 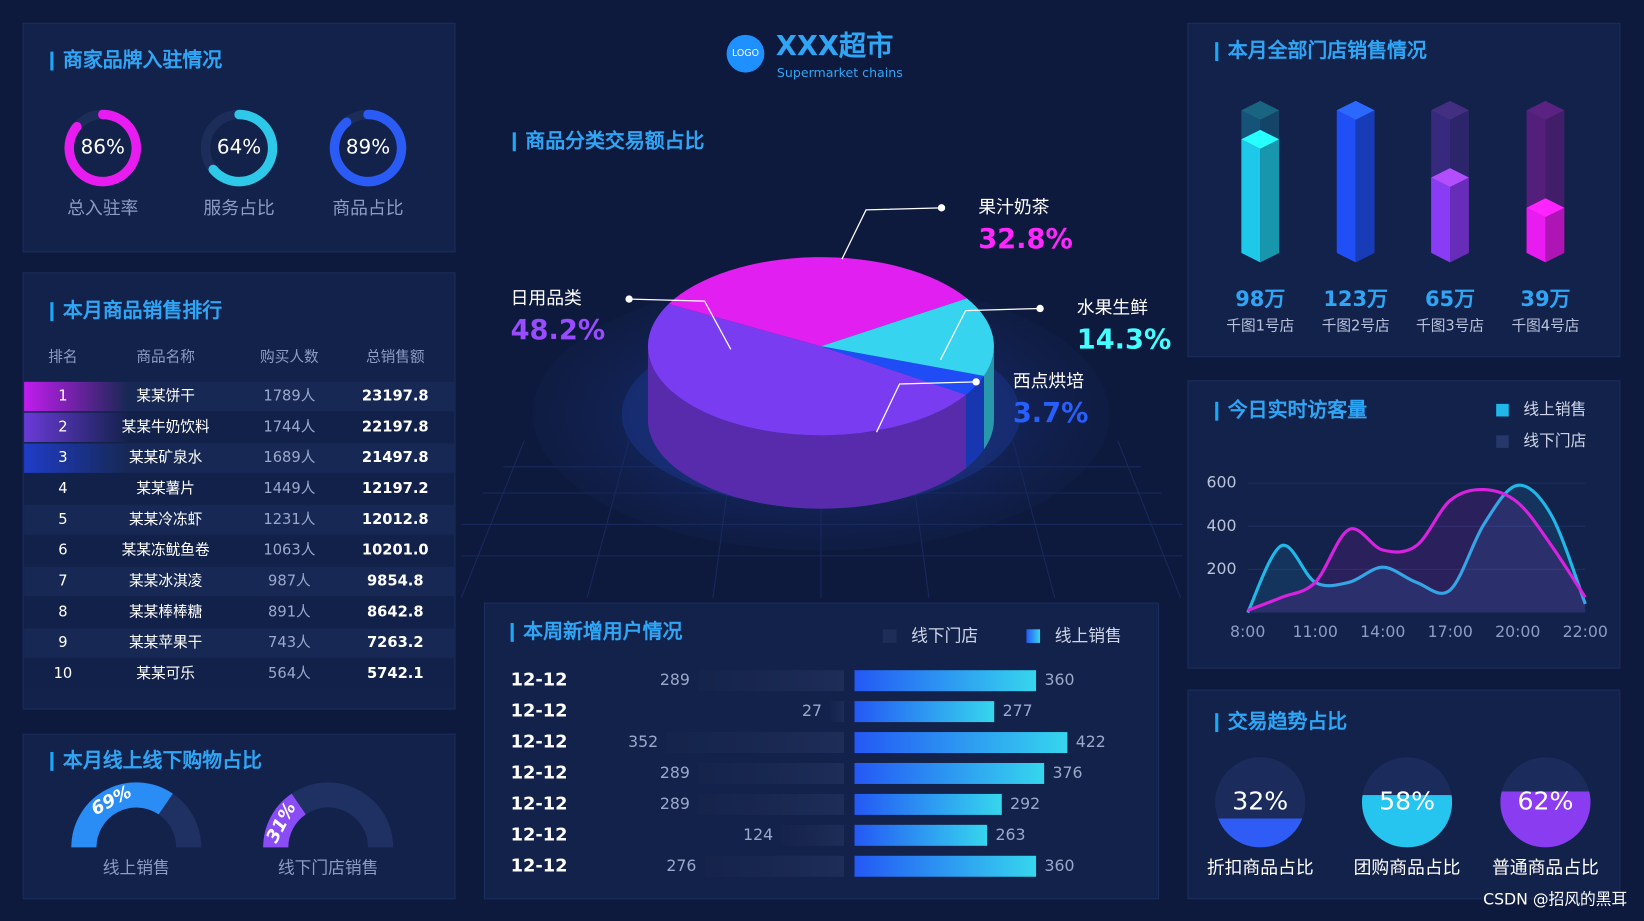 What do you see at coordinates (1018, 710) in the screenshot?
I see `bar-value: 277` at bounding box center [1018, 710].